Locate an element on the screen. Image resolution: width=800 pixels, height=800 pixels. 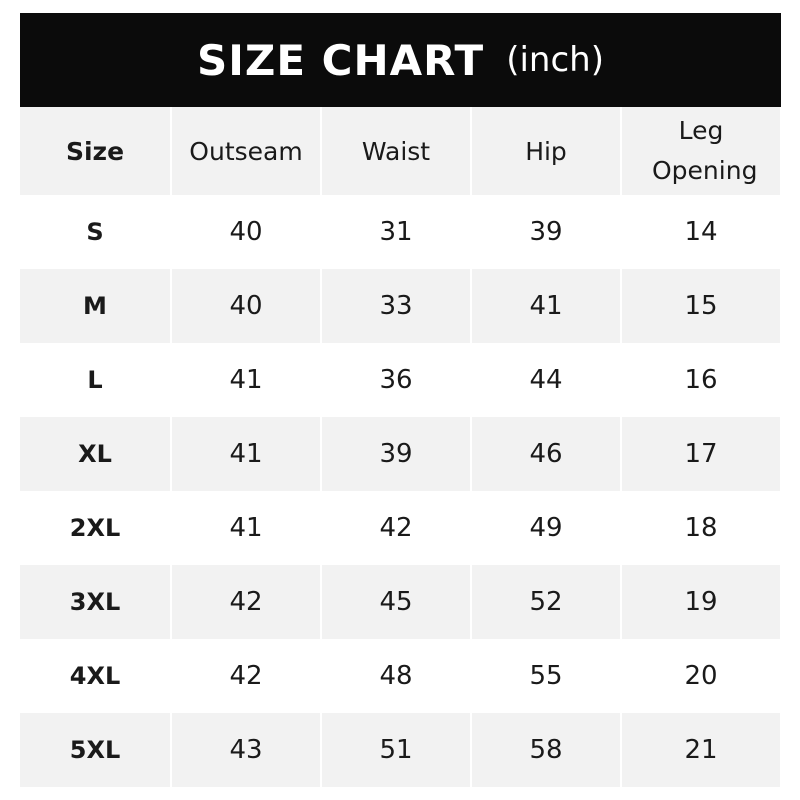
size-label: S is located at coordinates (95, 232).